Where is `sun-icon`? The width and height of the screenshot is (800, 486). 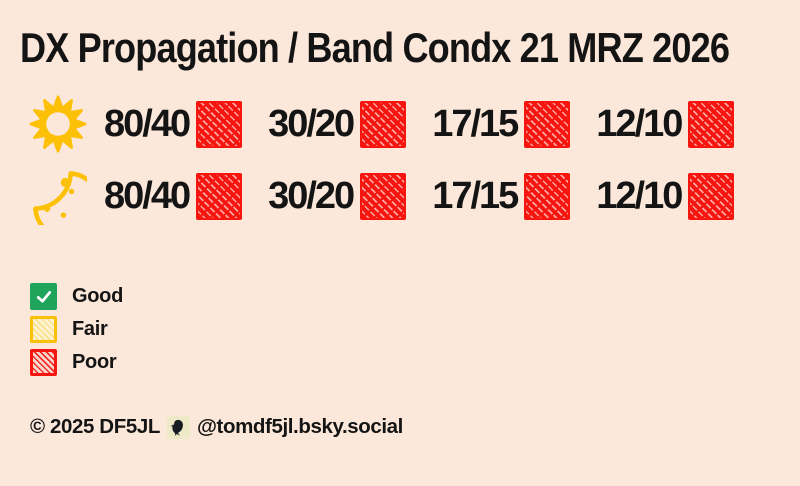 sun-icon is located at coordinates (58, 124).